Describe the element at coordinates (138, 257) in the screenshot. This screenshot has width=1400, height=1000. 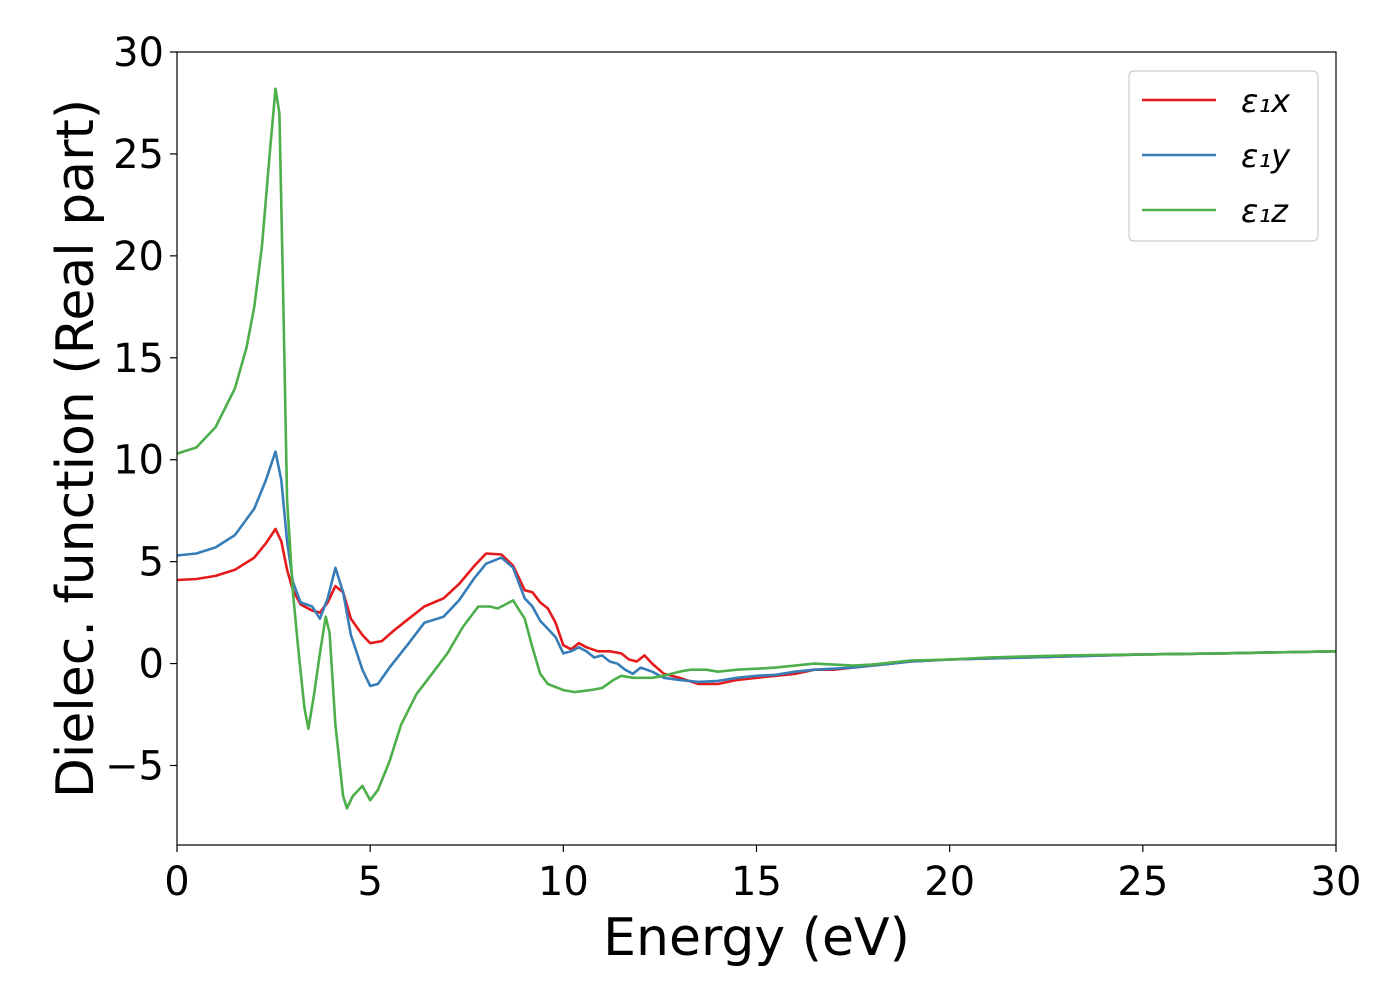
I see `y-tick-label: 20` at that location.